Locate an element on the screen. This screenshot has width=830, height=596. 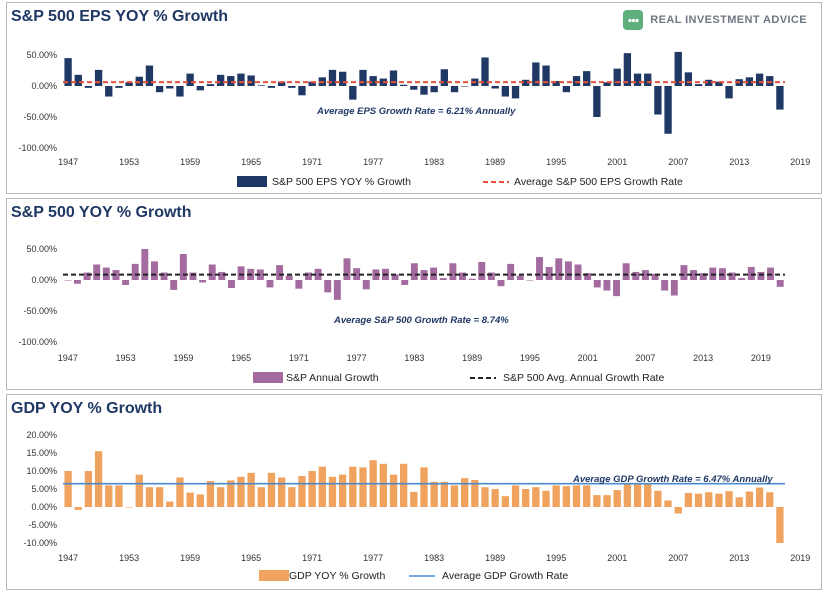
gdp-xtick-label: 1989 is located at coordinates (495, 558).